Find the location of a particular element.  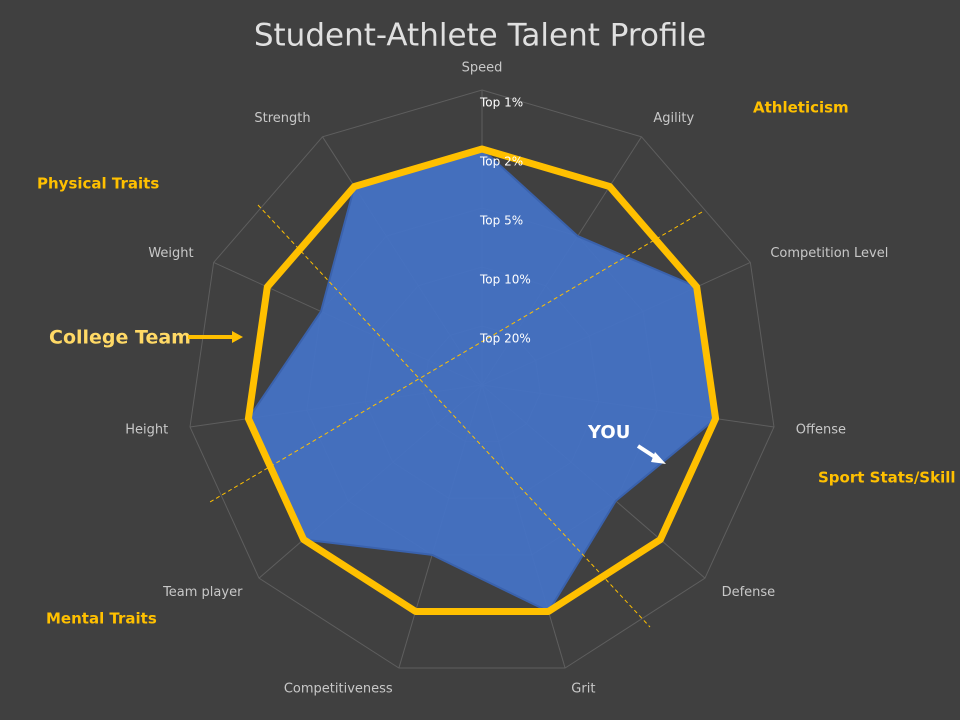

category-label: Defense is located at coordinates (749, 592).